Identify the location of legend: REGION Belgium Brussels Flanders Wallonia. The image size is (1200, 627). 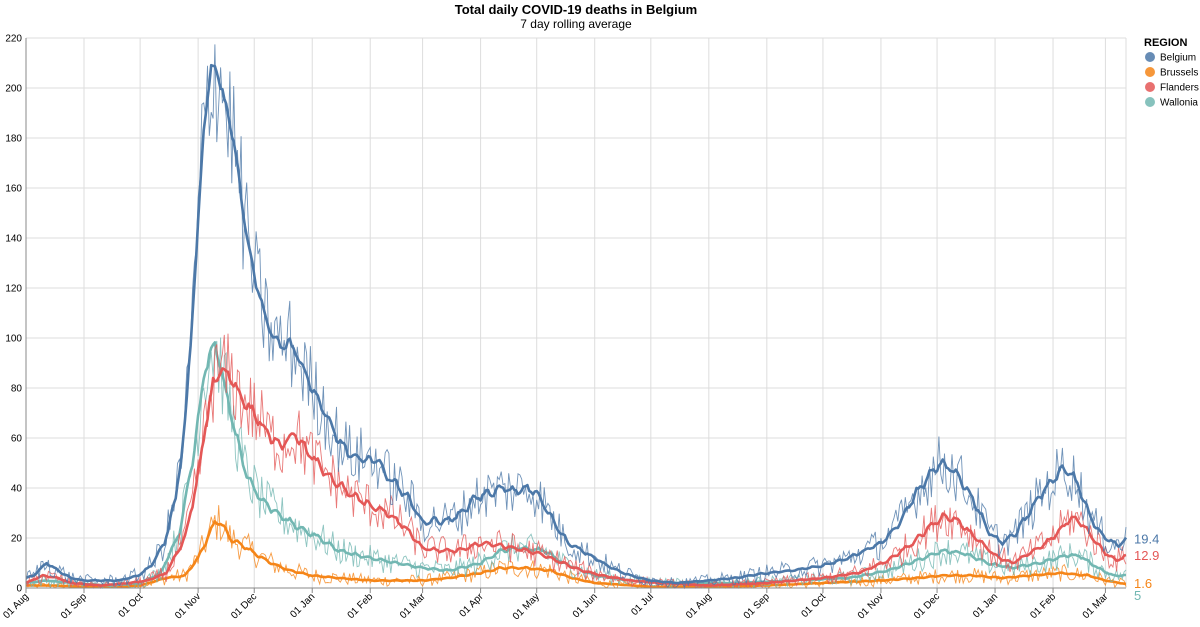
(1171, 73).